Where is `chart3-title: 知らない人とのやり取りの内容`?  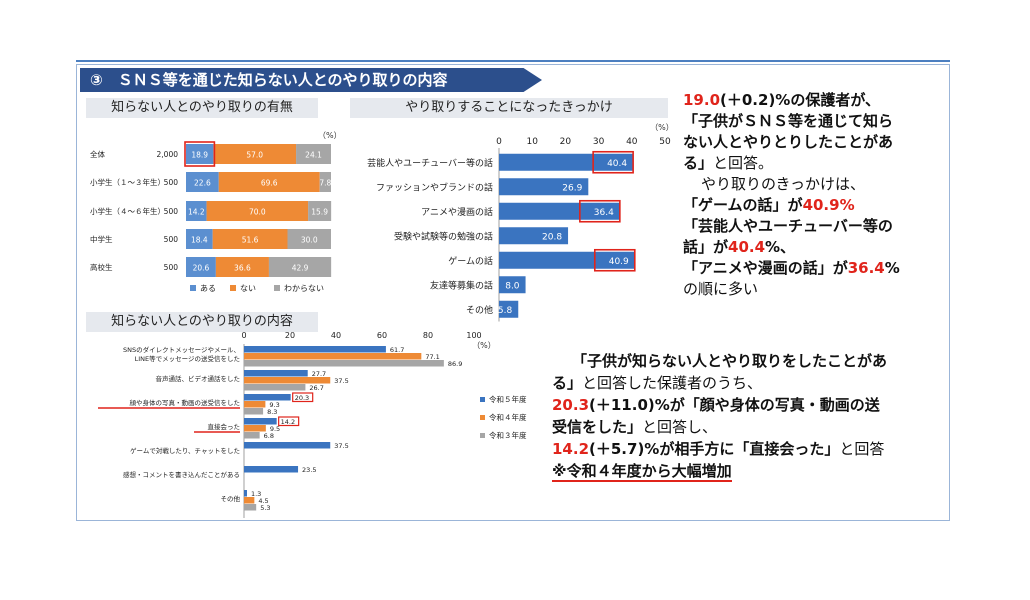
chart3-title: 知らない人とのやり取りの内容 is located at coordinates (202, 322).